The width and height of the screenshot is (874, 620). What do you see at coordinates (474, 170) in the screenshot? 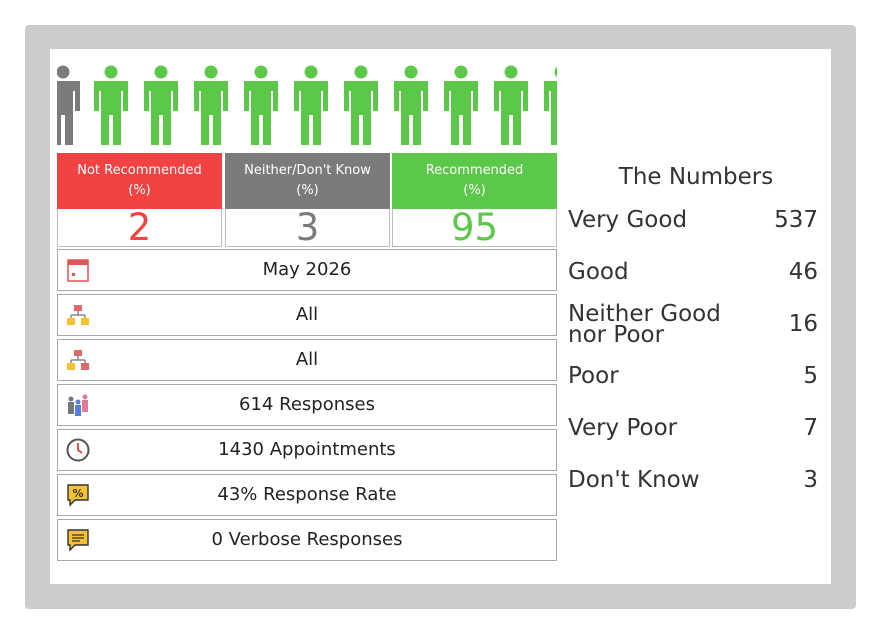
I see `recommended-label: Recommended` at bounding box center [474, 170].